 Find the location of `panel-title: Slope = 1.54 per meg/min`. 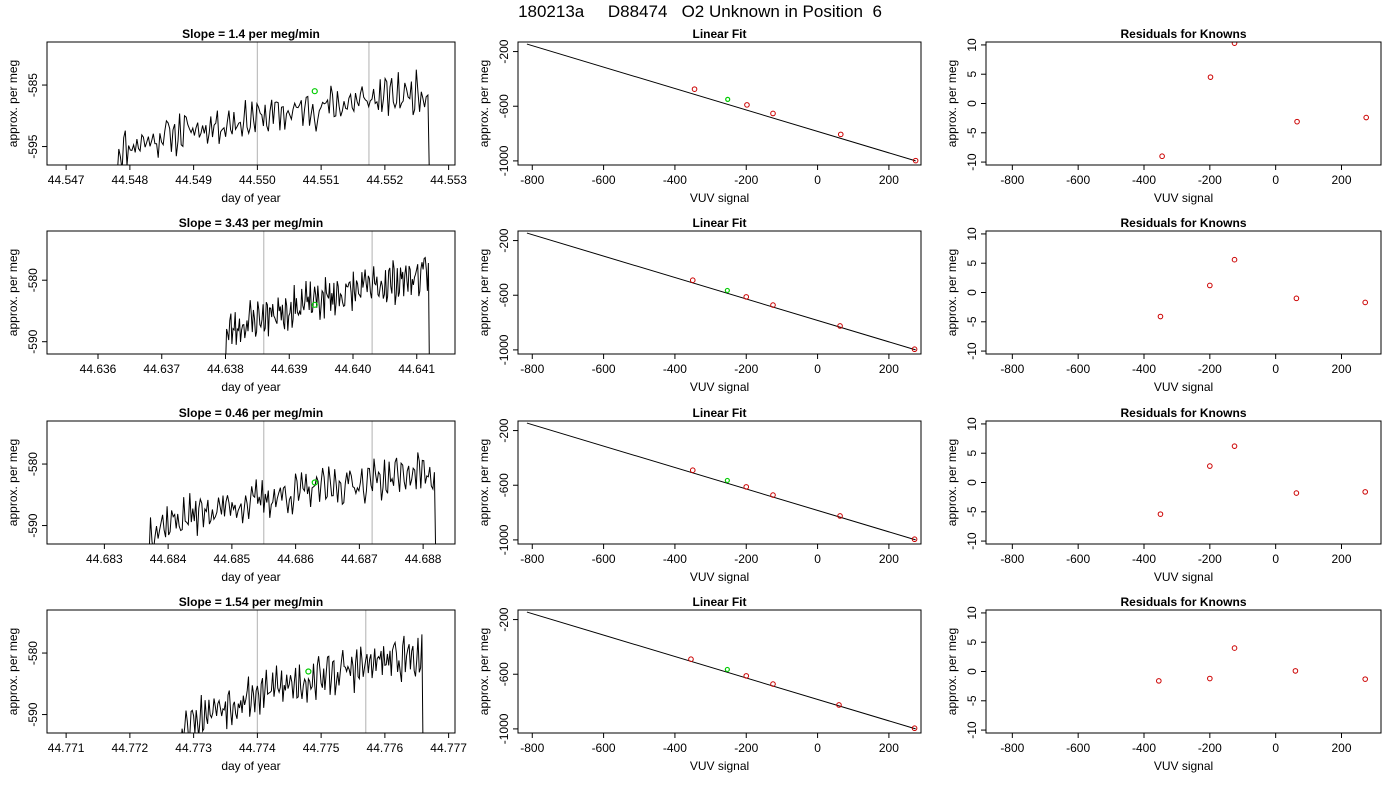

panel-title: Slope = 1.54 per meg/min is located at coordinates (251, 602).